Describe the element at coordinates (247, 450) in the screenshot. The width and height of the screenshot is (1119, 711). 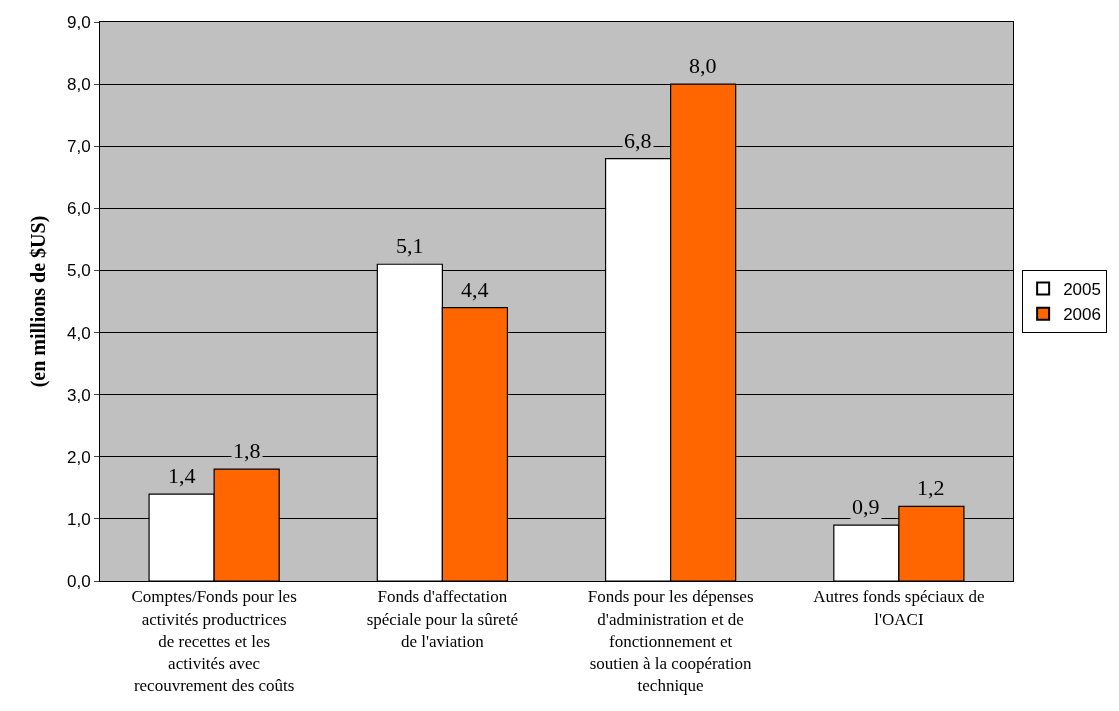
I see `data-label: 1,8` at that location.